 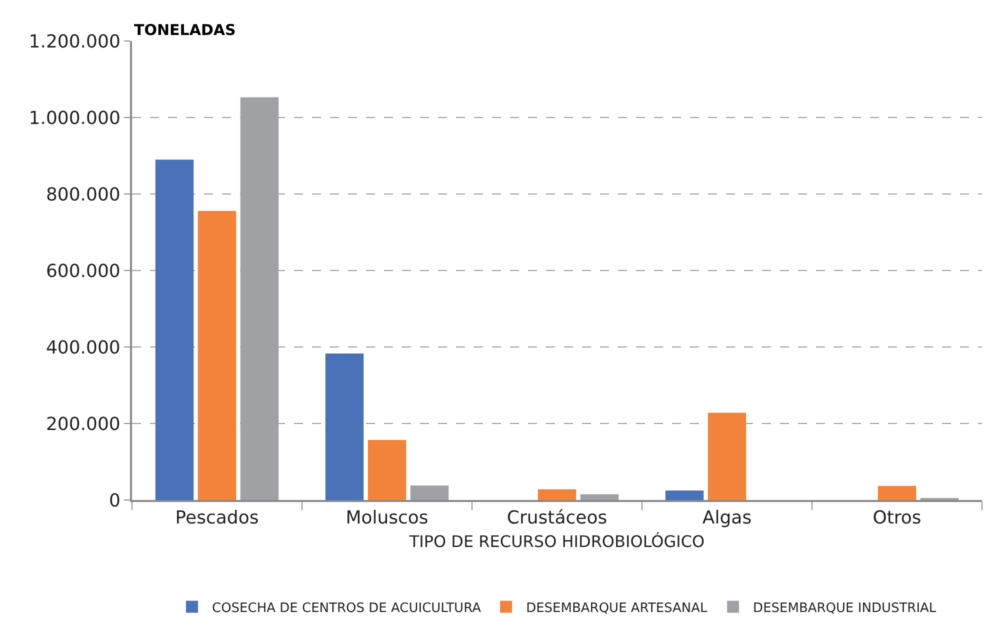 I want to click on legend-label: DESEMBARQUE ARTESANAL, so click(x=617, y=608).